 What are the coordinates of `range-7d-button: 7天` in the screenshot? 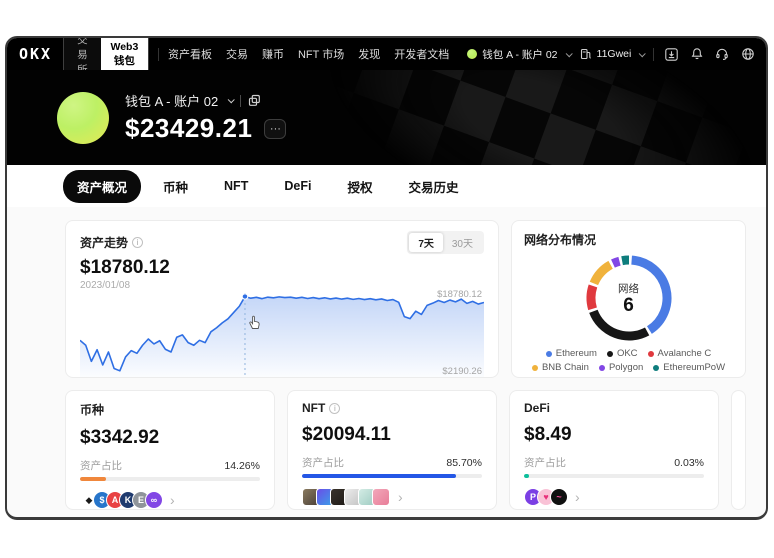 It's located at (426, 242).